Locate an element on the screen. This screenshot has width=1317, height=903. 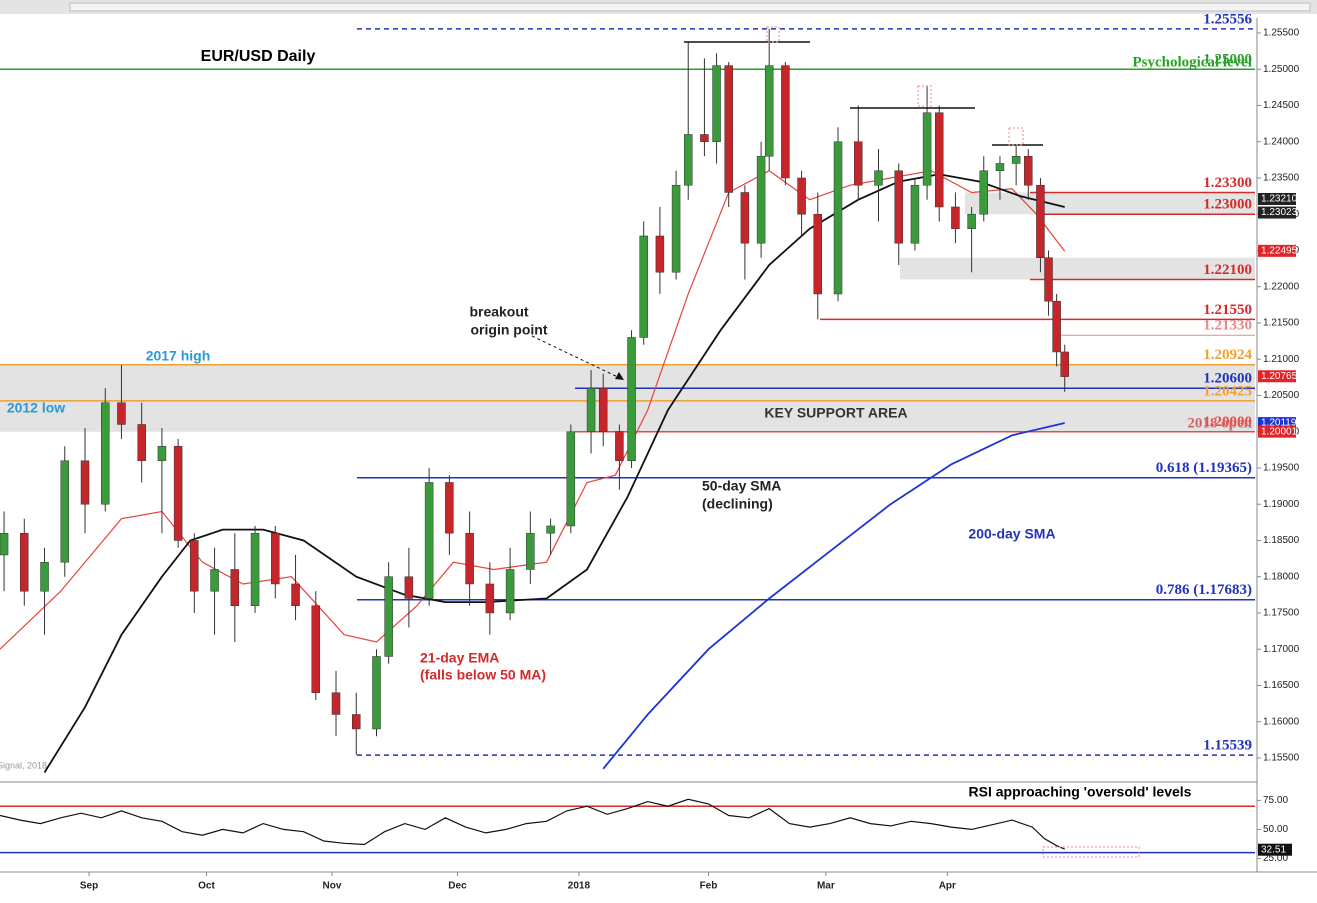
arrow-head is located at coordinates (619, 376).